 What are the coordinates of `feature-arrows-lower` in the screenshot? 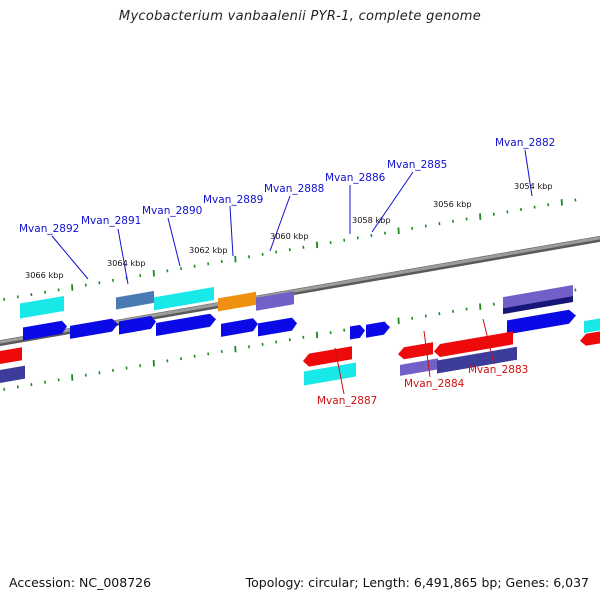 It's located at (300, 358).